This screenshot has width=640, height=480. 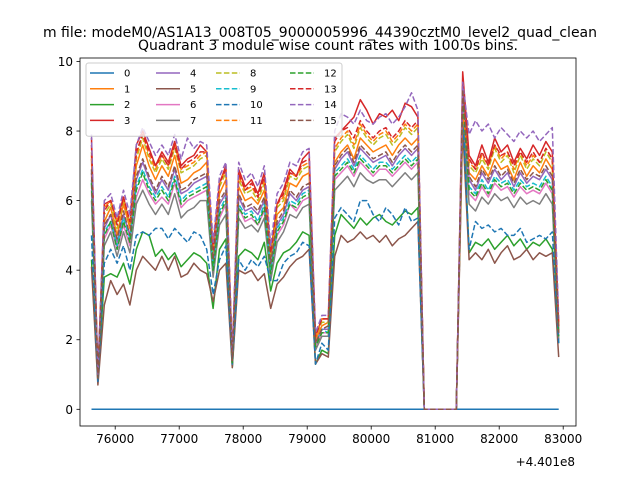 What do you see at coordinates (330, 74) in the screenshot?
I see `legend-label-12: 12` at bounding box center [330, 74].